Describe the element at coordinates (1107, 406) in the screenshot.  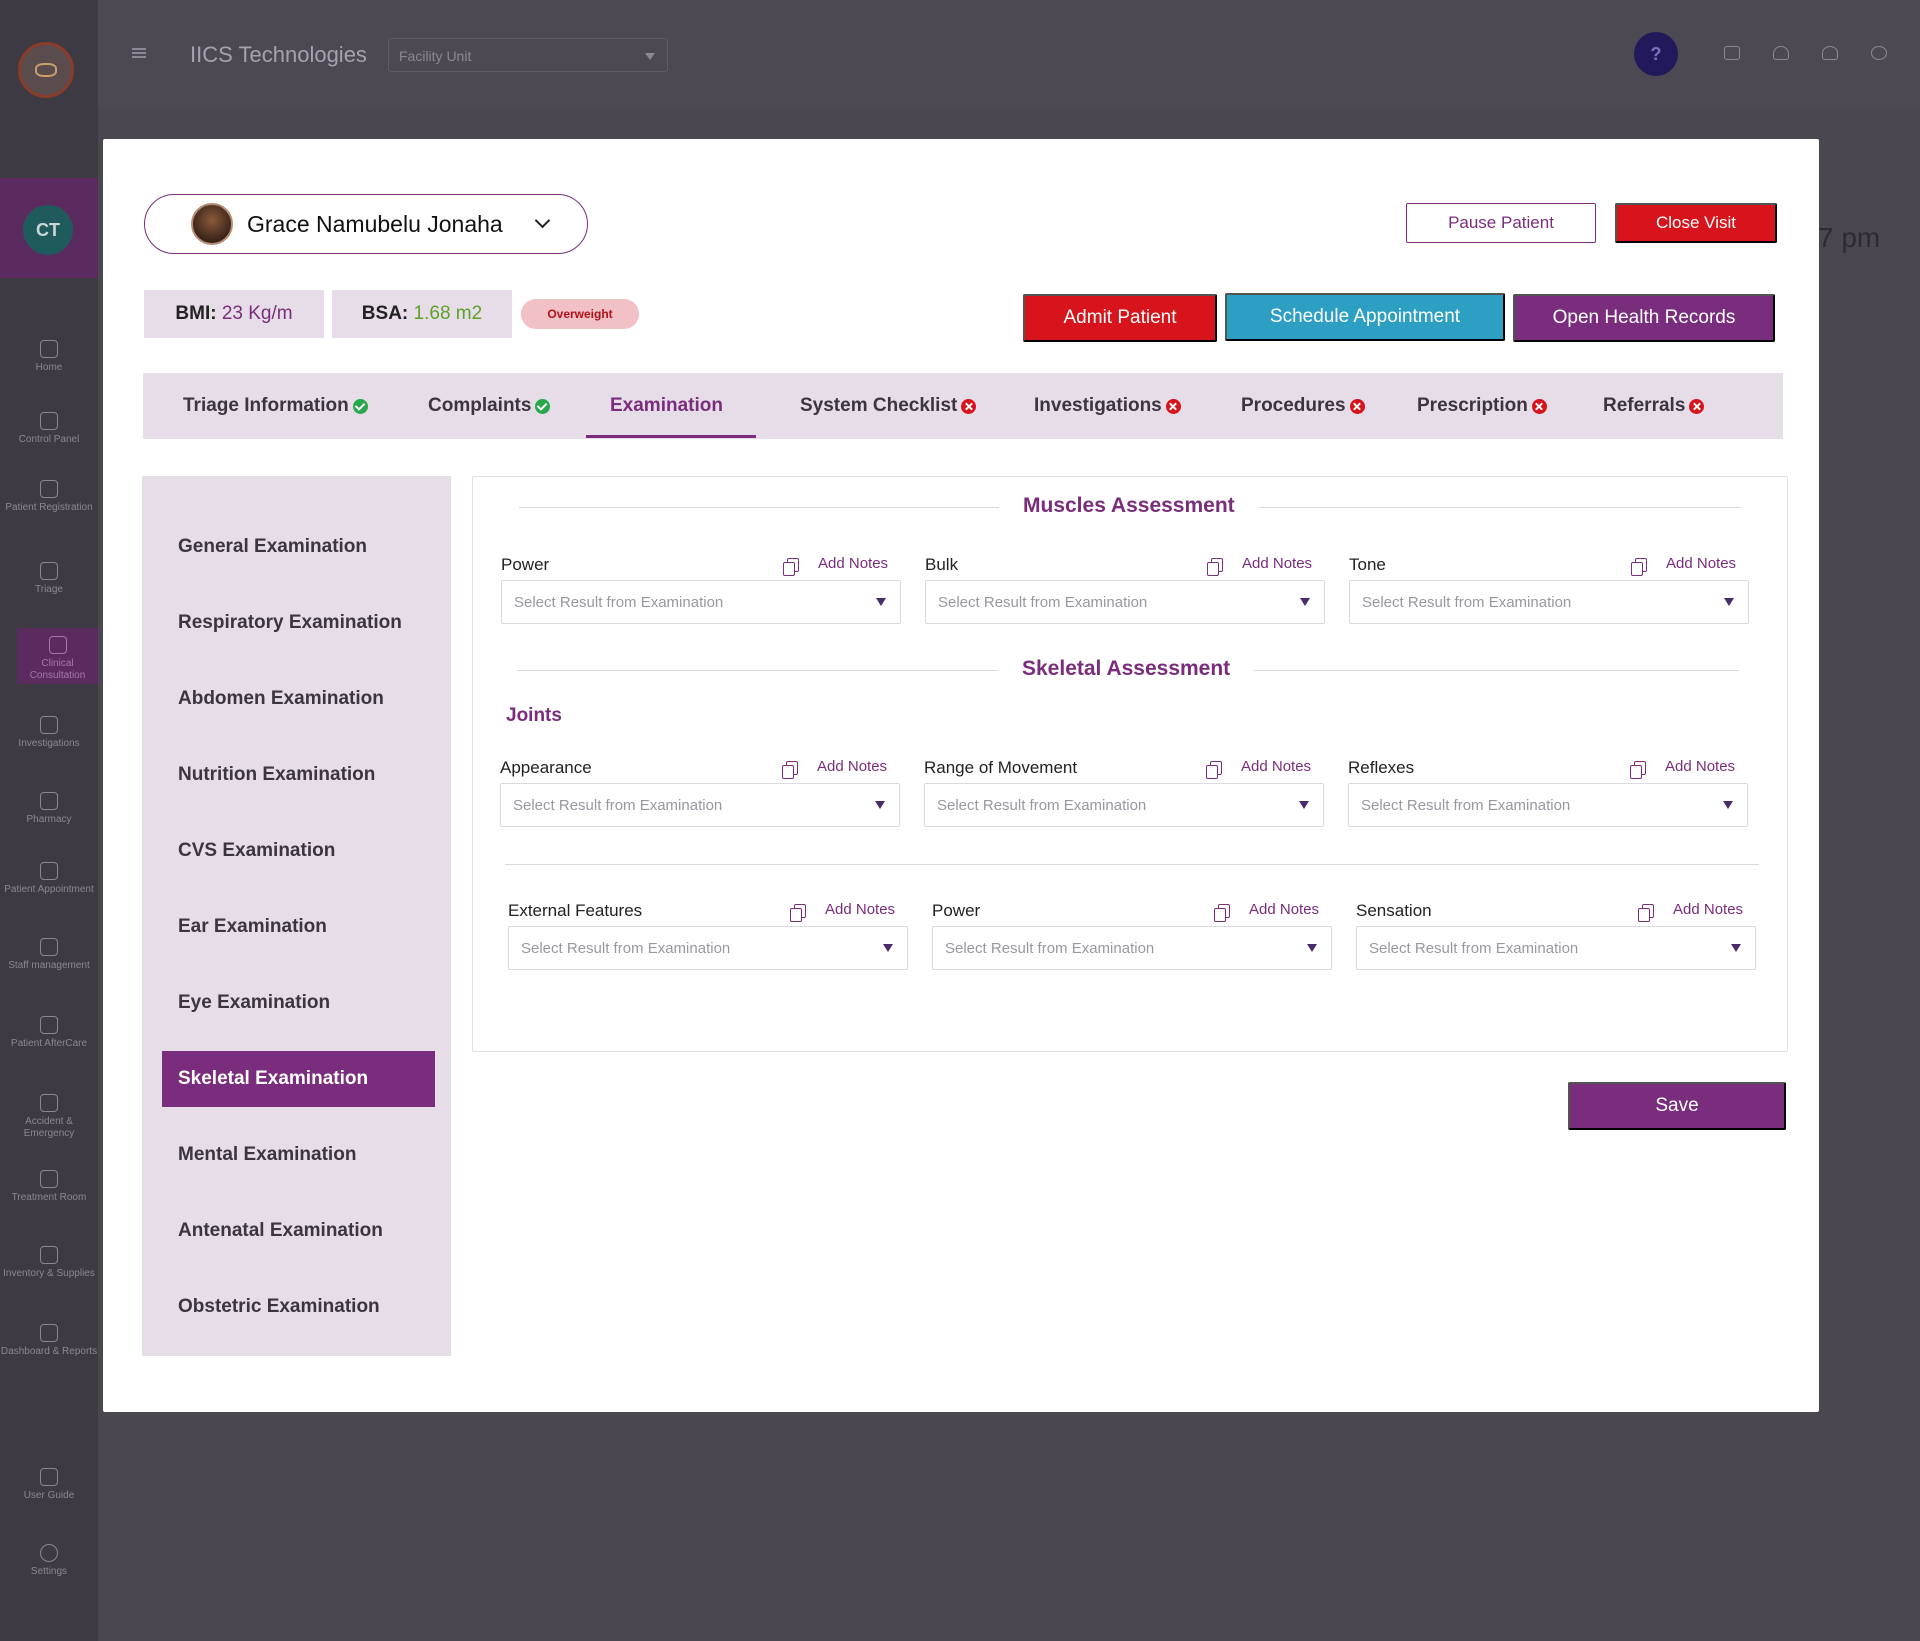
I see `tab-investigations: Investigations` at that location.